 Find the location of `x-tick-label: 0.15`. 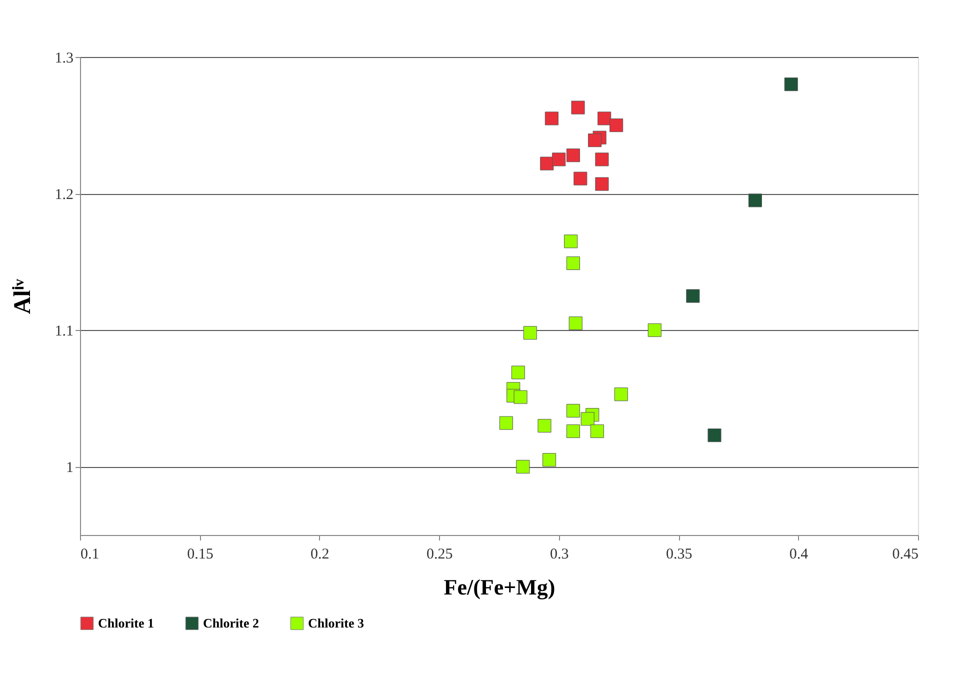

x-tick-label: 0.15 is located at coordinates (200, 554).